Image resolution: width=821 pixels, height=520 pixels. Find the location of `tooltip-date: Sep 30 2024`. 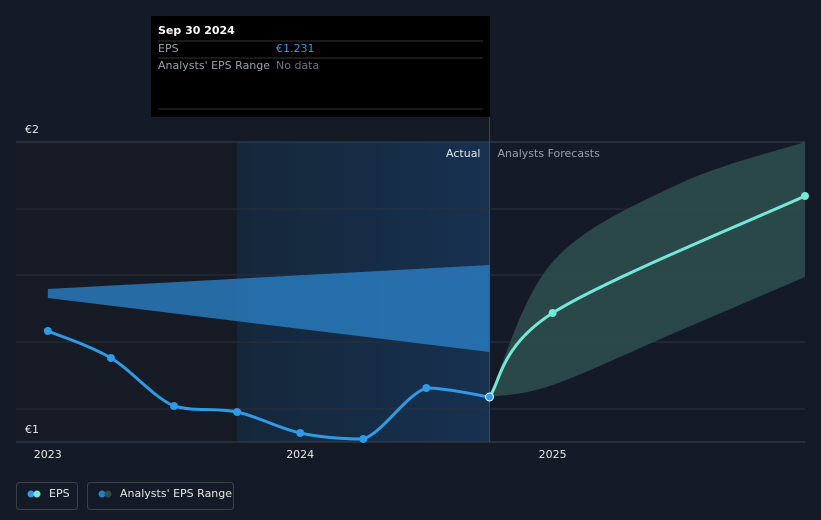

tooltip-date: Sep 30 2024 is located at coordinates (196, 30).